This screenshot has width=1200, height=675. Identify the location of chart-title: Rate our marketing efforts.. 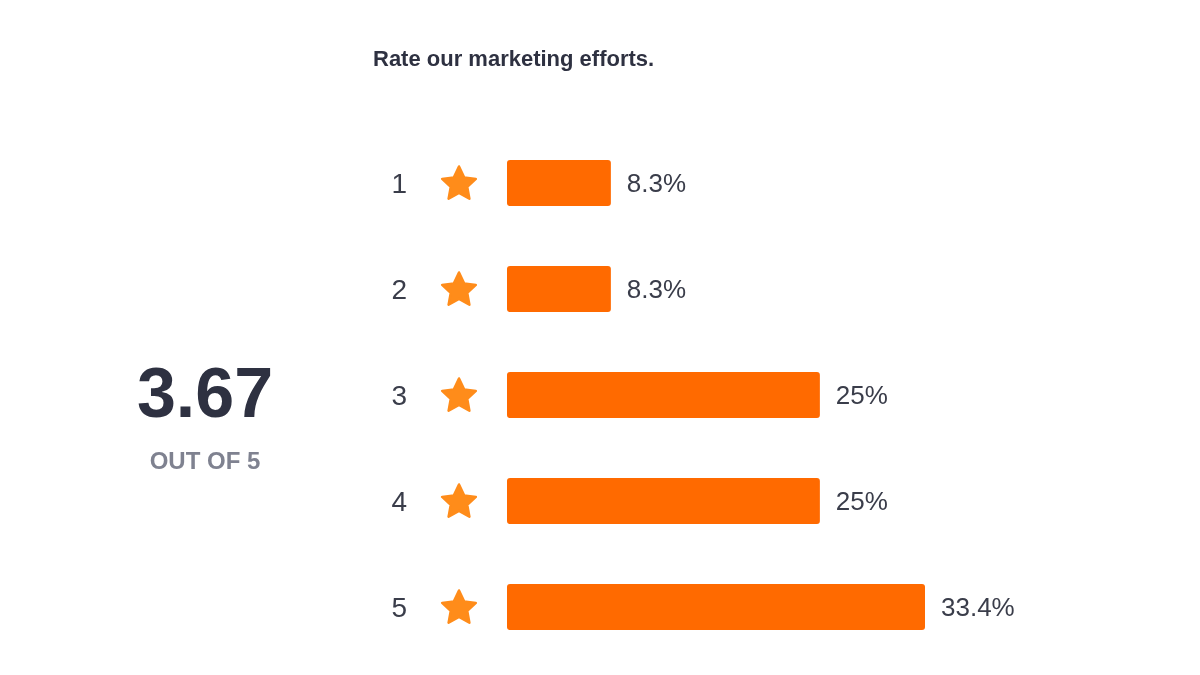
(514, 58).